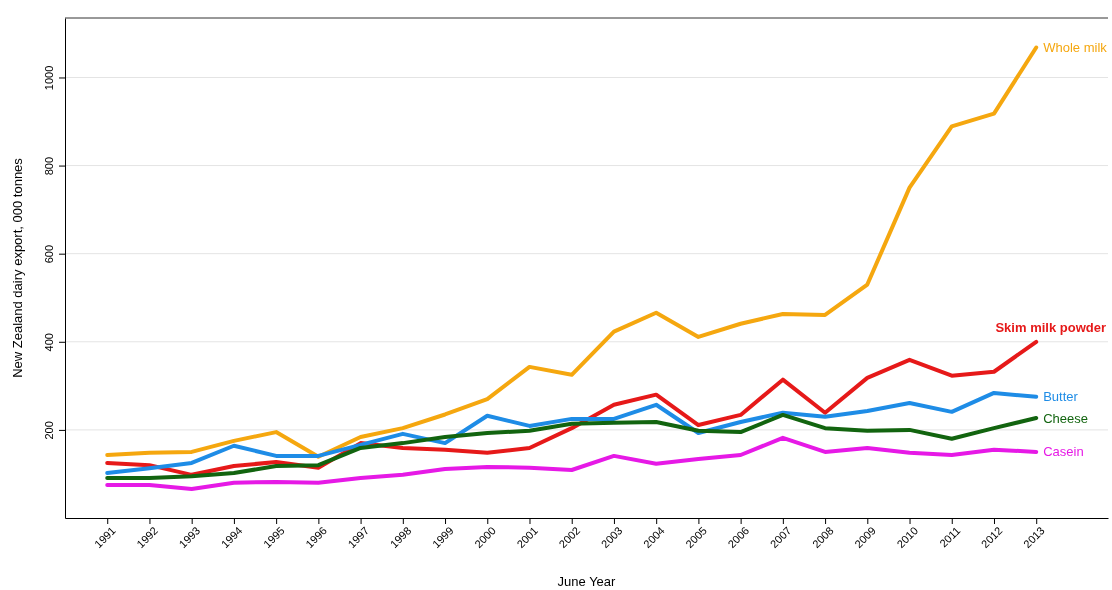 Image resolution: width=1112 pixels, height=590 pixels. I want to click on y-tick-label: 200, so click(48, 430).